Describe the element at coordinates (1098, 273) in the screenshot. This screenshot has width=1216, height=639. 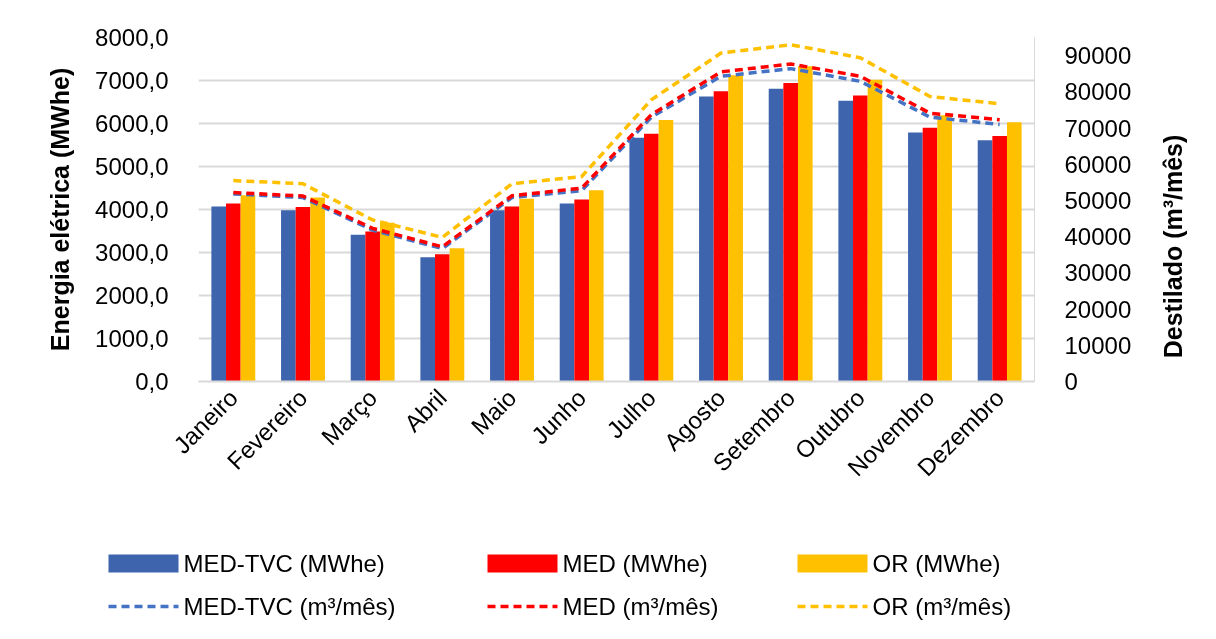
I see `y2-tick-label: 30000` at that location.